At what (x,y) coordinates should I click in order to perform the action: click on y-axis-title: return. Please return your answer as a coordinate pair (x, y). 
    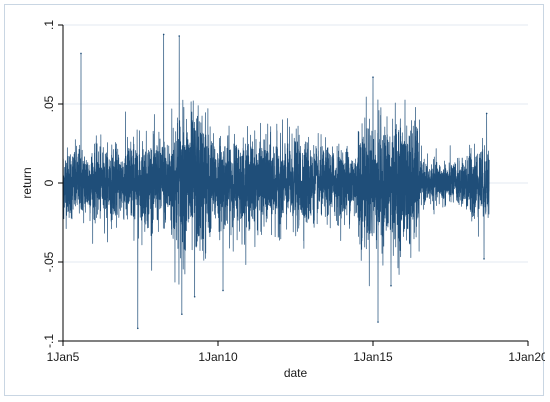
    Looking at the image, I should click on (27, 182).